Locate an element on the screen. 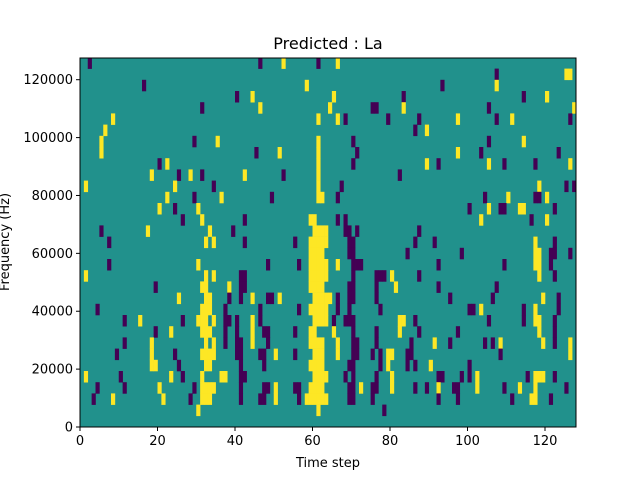 The height and width of the screenshot is (480, 640). x-tick-label: 80 is located at coordinates (390, 441).